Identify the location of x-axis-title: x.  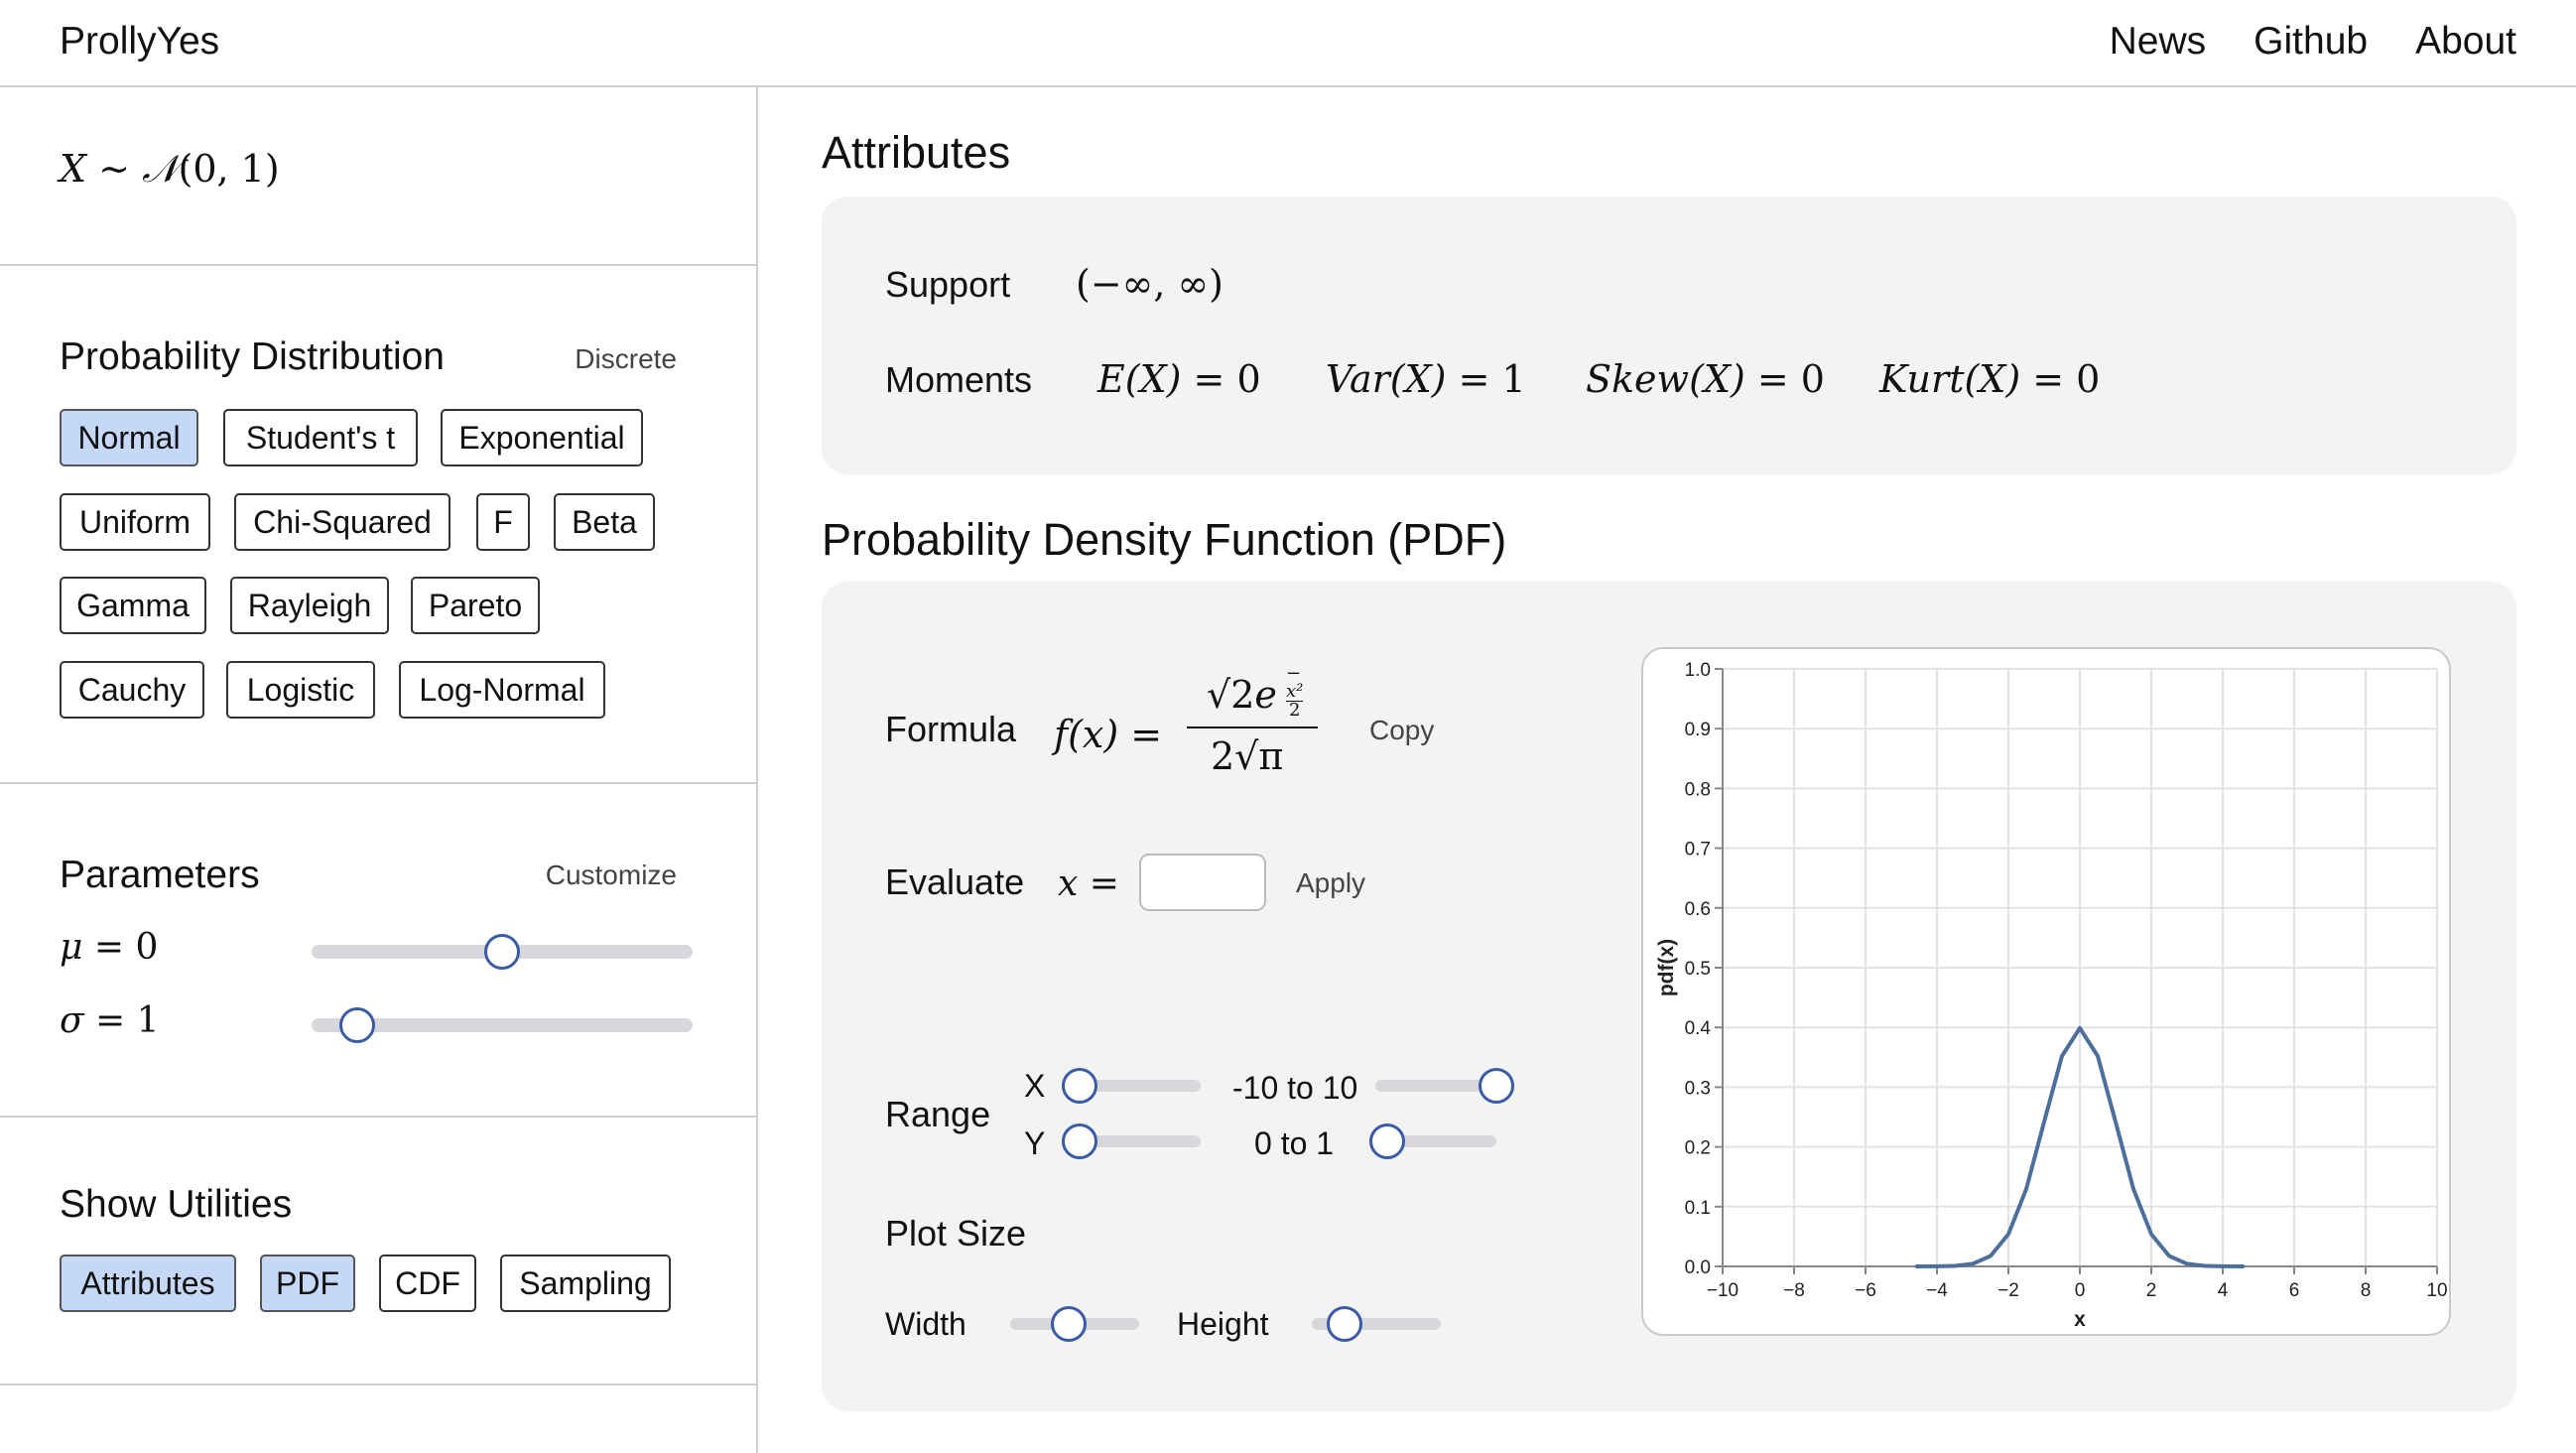
(2080, 1319).